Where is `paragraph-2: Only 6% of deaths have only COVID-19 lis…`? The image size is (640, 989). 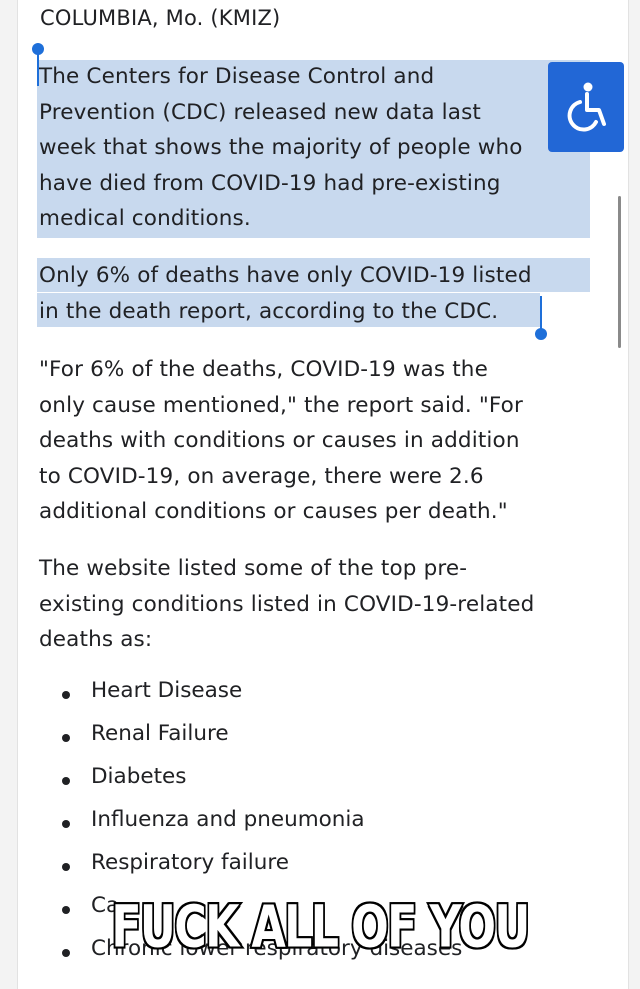 paragraph-2: Only 6% of deaths have only COVID-19 lis… is located at coordinates (319, 293).